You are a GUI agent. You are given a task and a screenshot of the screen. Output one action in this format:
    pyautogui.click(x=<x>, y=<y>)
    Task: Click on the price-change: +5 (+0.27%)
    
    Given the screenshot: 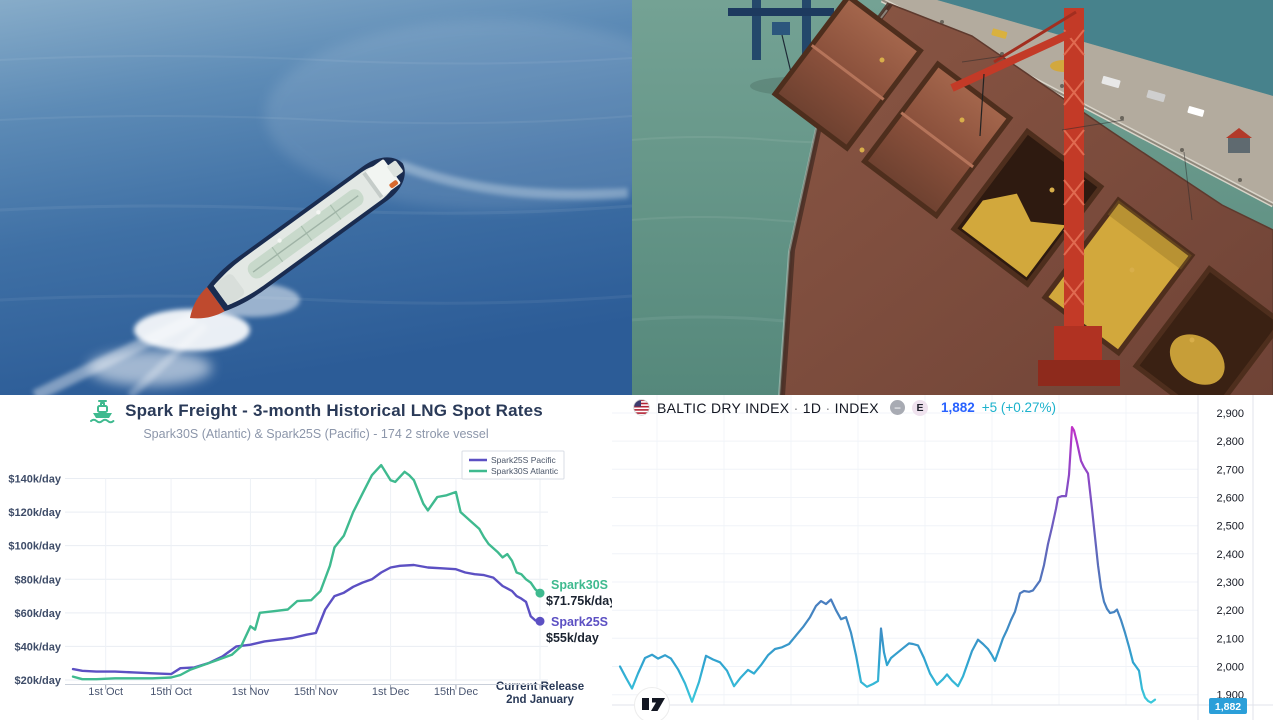 What is the action you would take?
    pyautogui.click(x=1019, y=407)
    